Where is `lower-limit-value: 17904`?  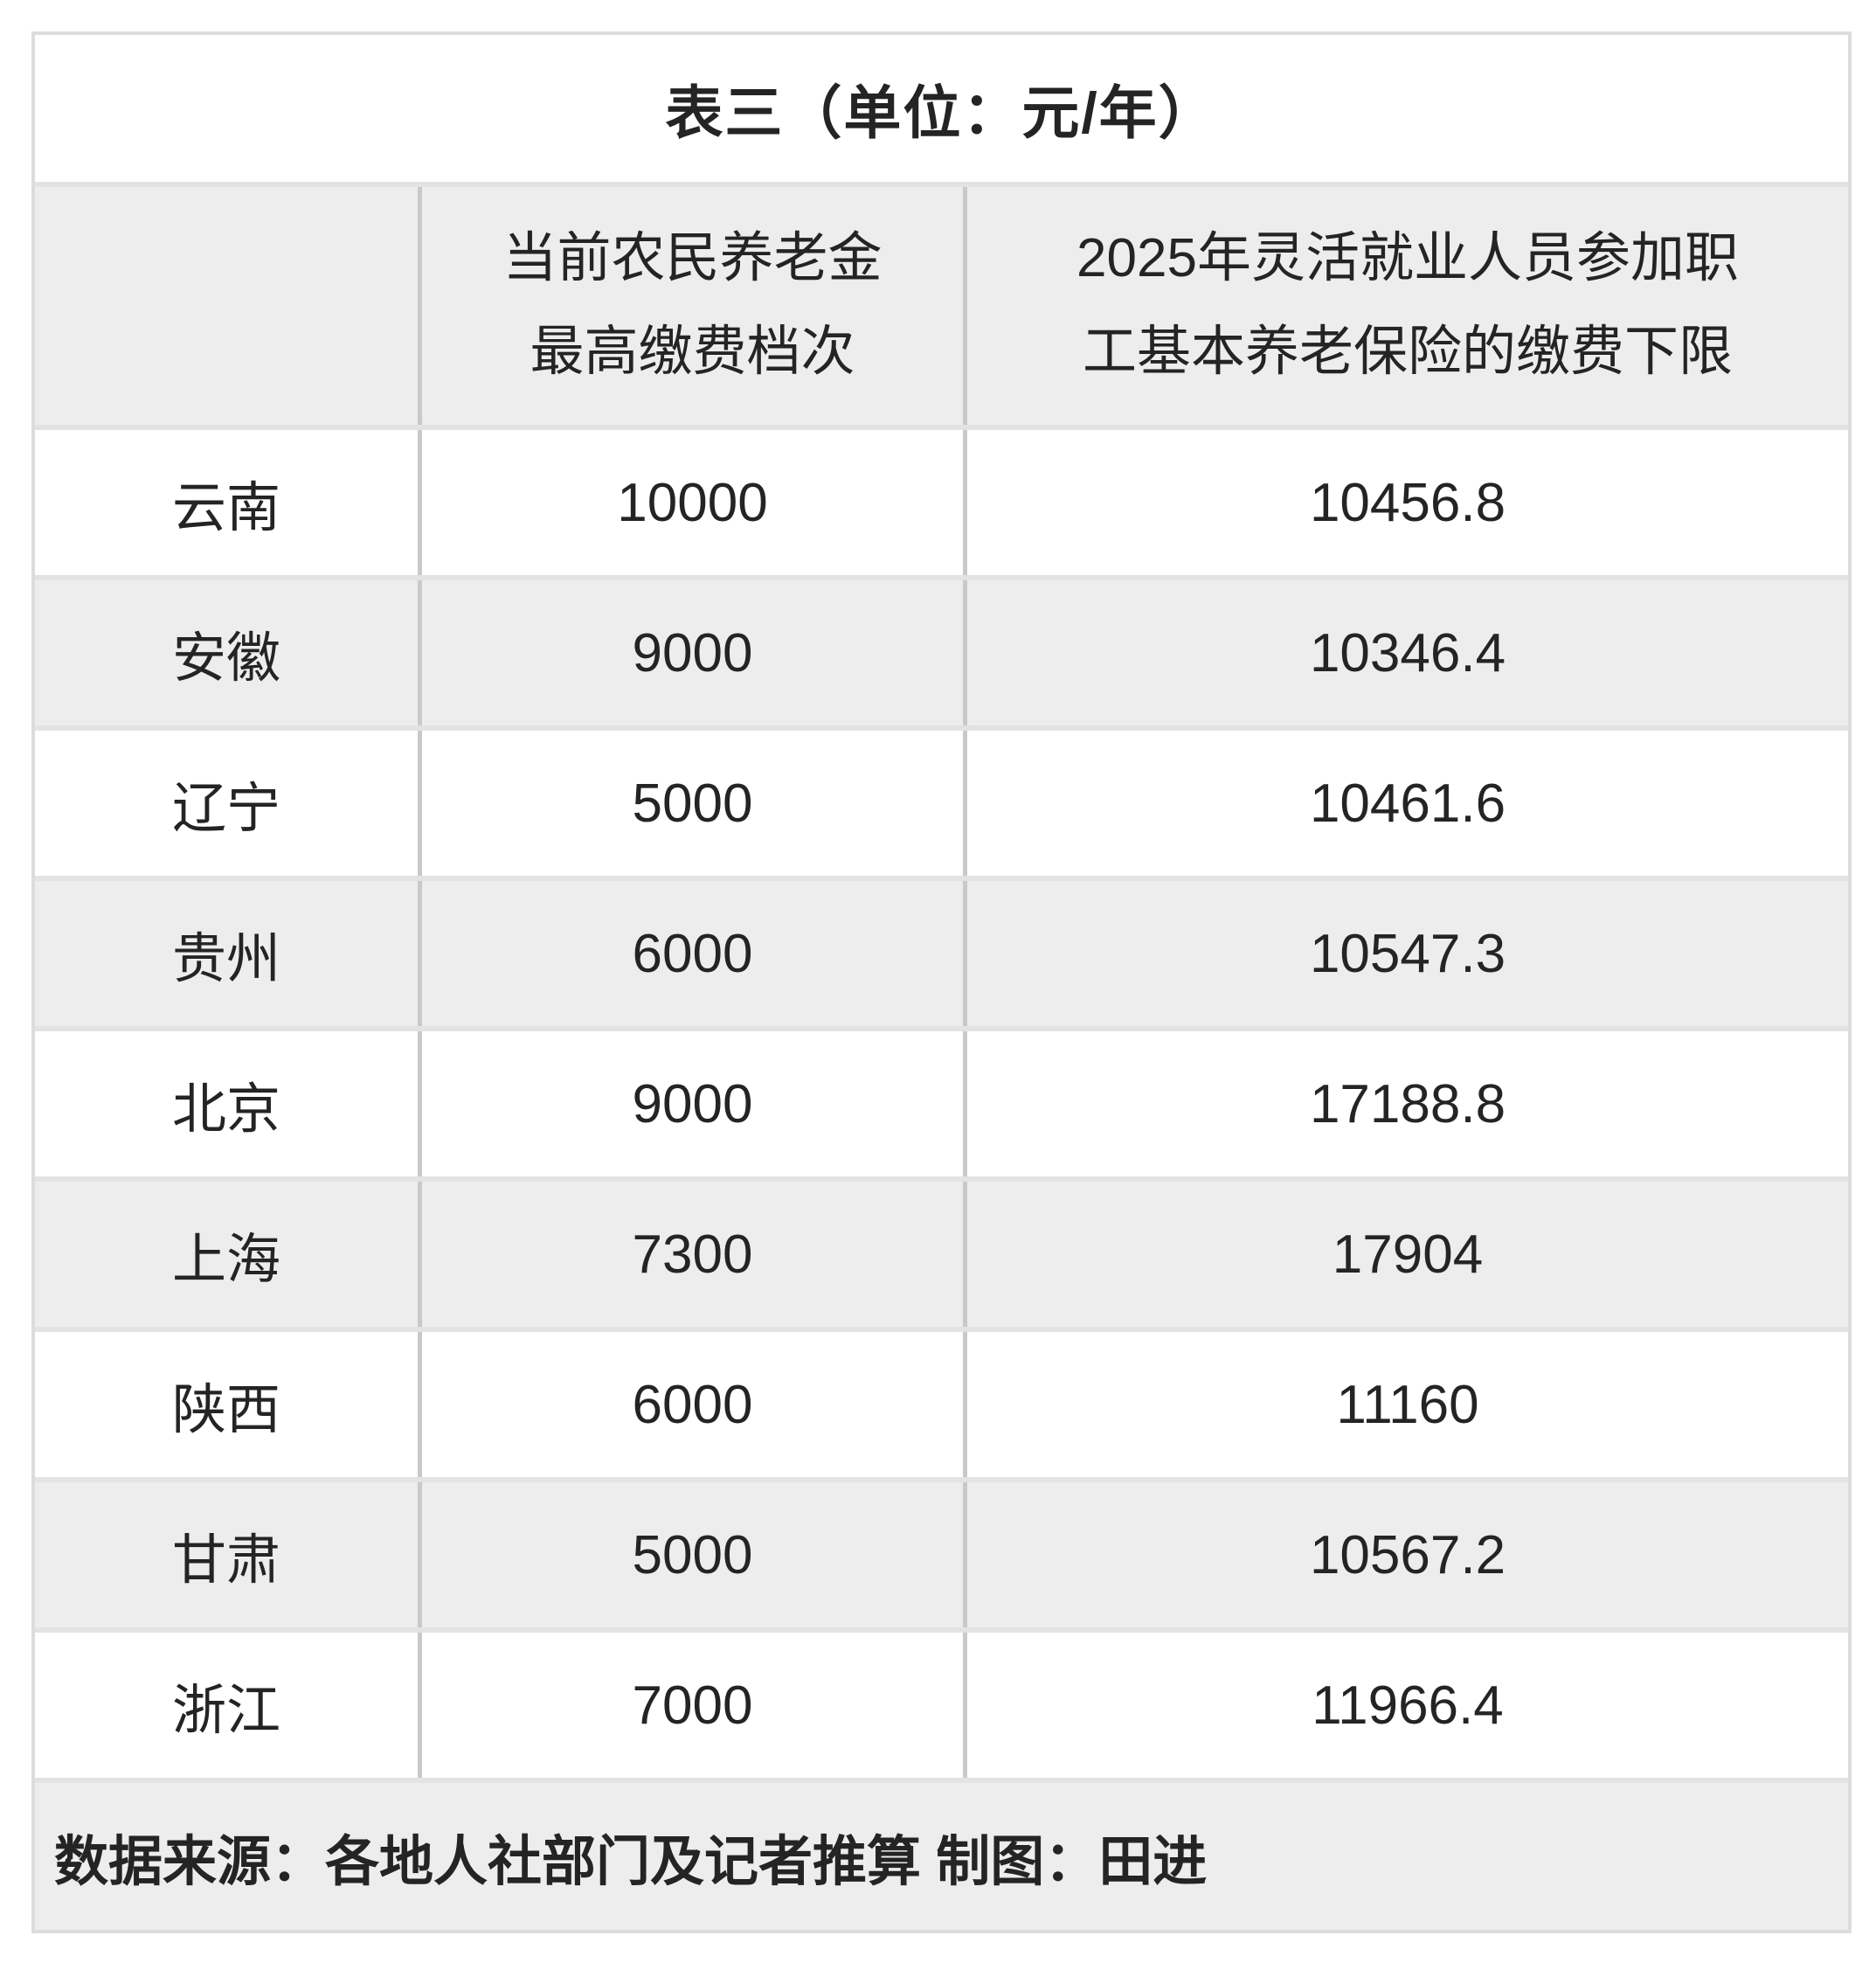 lower-limit-value: 17904 is located at coordinates (1405, 1254).